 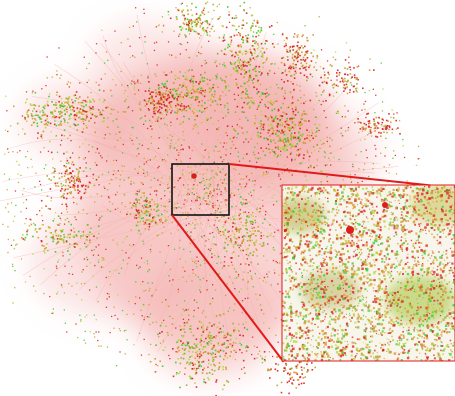 What do you see at coordinates (227, 288) in the screenshot?
I see `zoom-connector-bottom` at bounding box center [227, 288].